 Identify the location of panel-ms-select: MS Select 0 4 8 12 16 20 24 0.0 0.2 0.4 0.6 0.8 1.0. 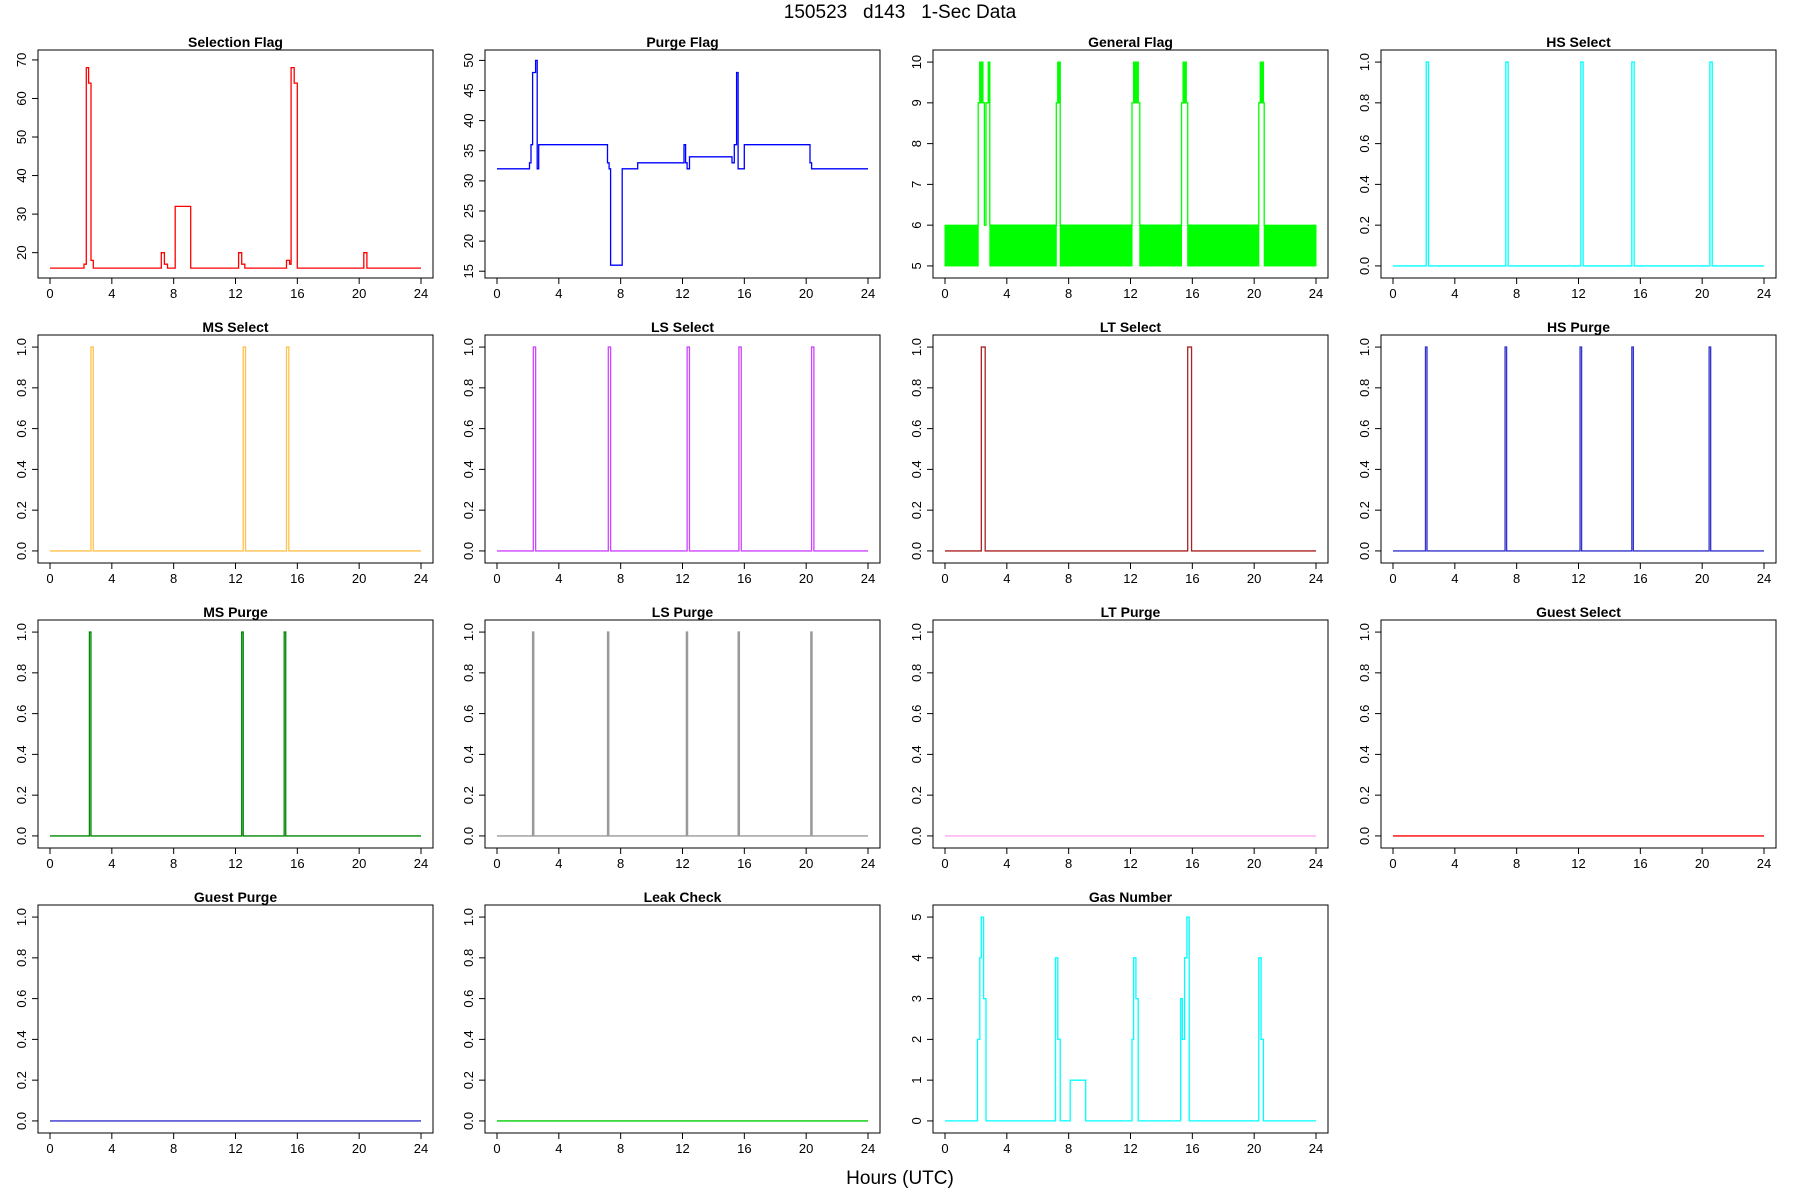
(224, 452).